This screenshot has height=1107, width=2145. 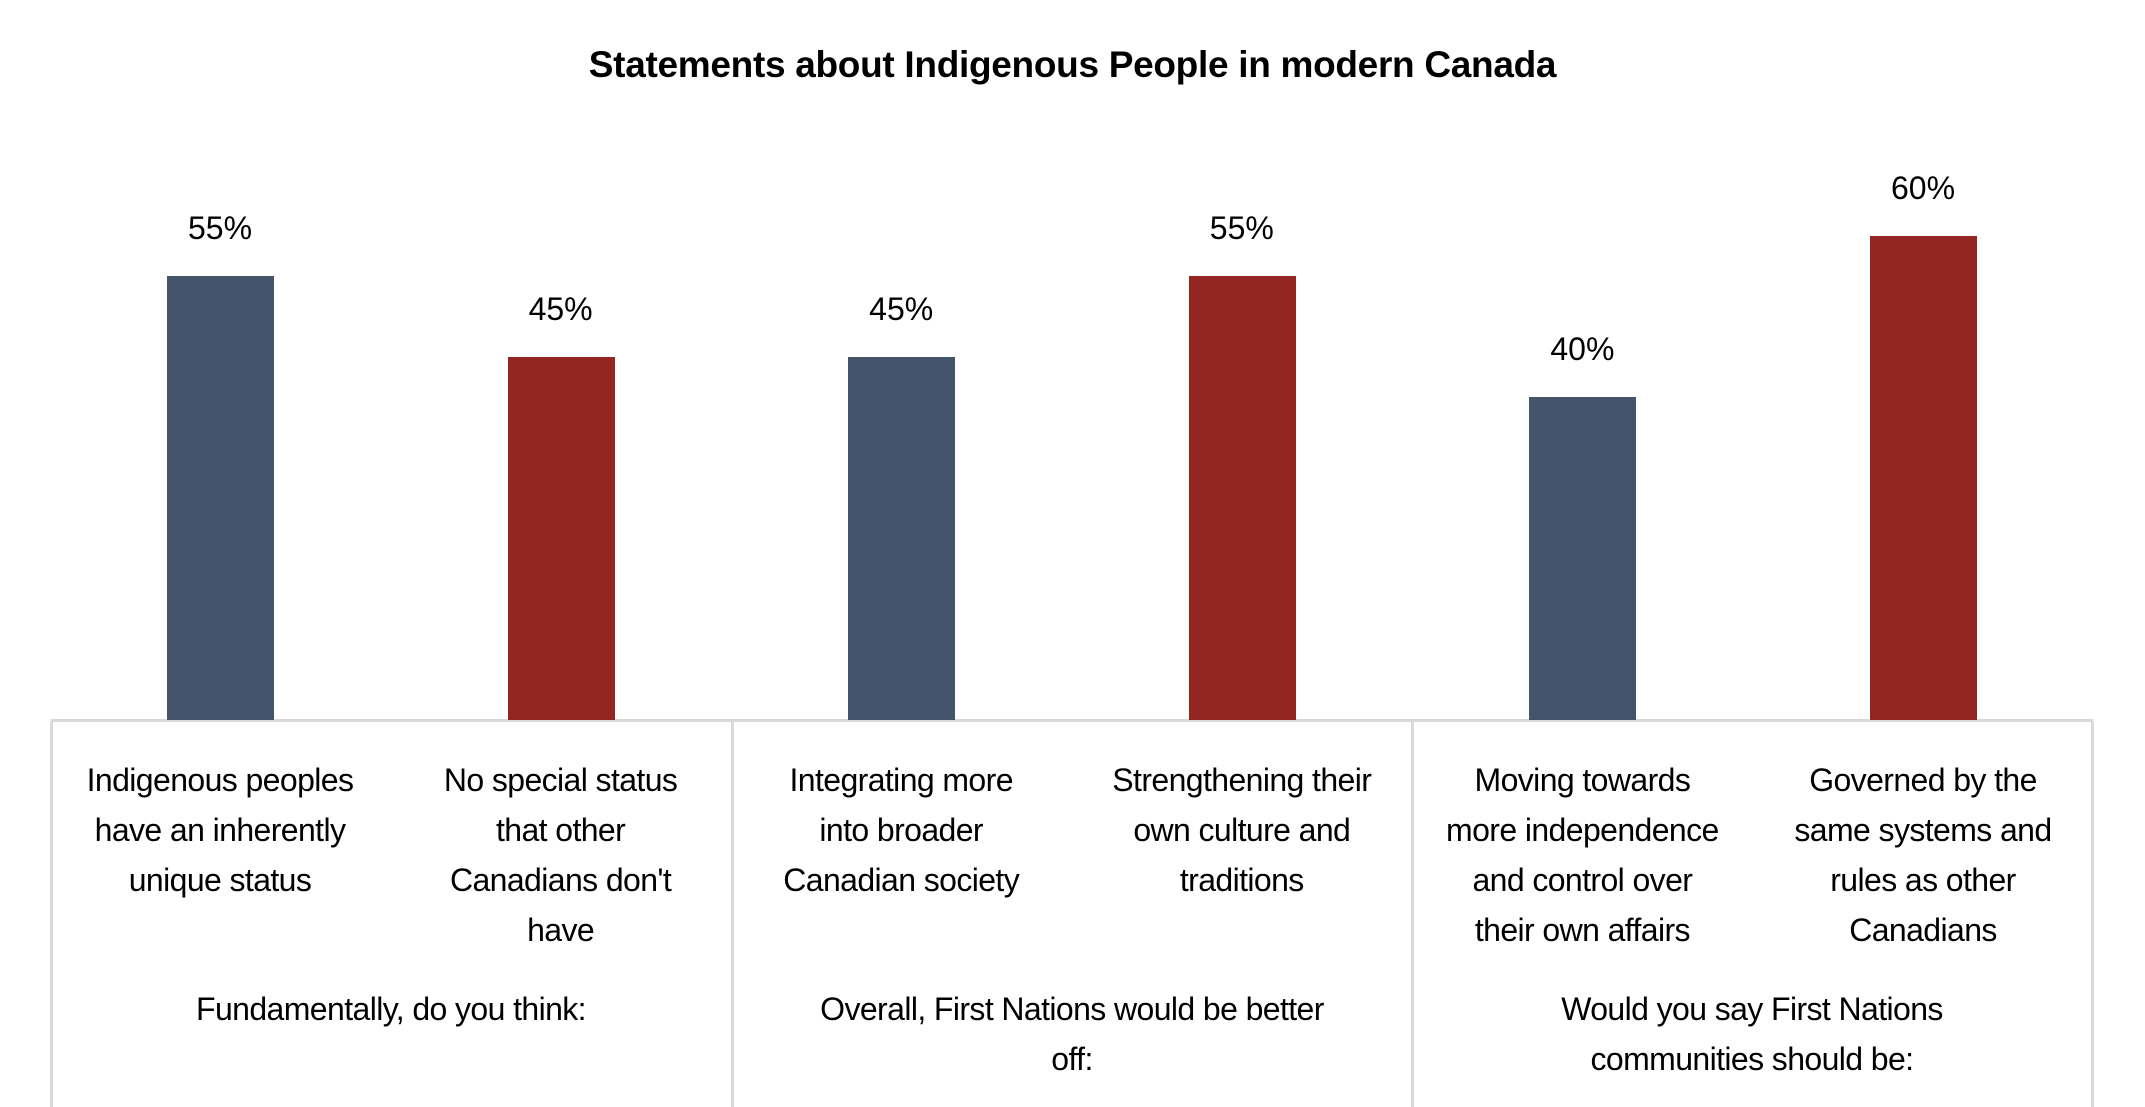 What do you see at coordinates (901, 880) in the screenshot?
I see `category-label-line: Canadian society` at bounding box center [901, 880].